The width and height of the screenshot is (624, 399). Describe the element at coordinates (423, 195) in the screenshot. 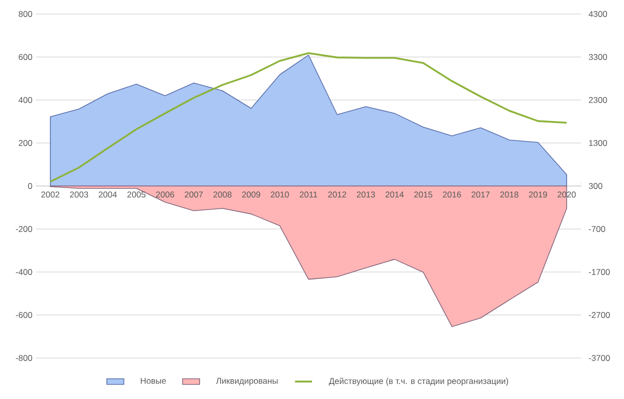

I see `x-tick-label: 2015` at that location.